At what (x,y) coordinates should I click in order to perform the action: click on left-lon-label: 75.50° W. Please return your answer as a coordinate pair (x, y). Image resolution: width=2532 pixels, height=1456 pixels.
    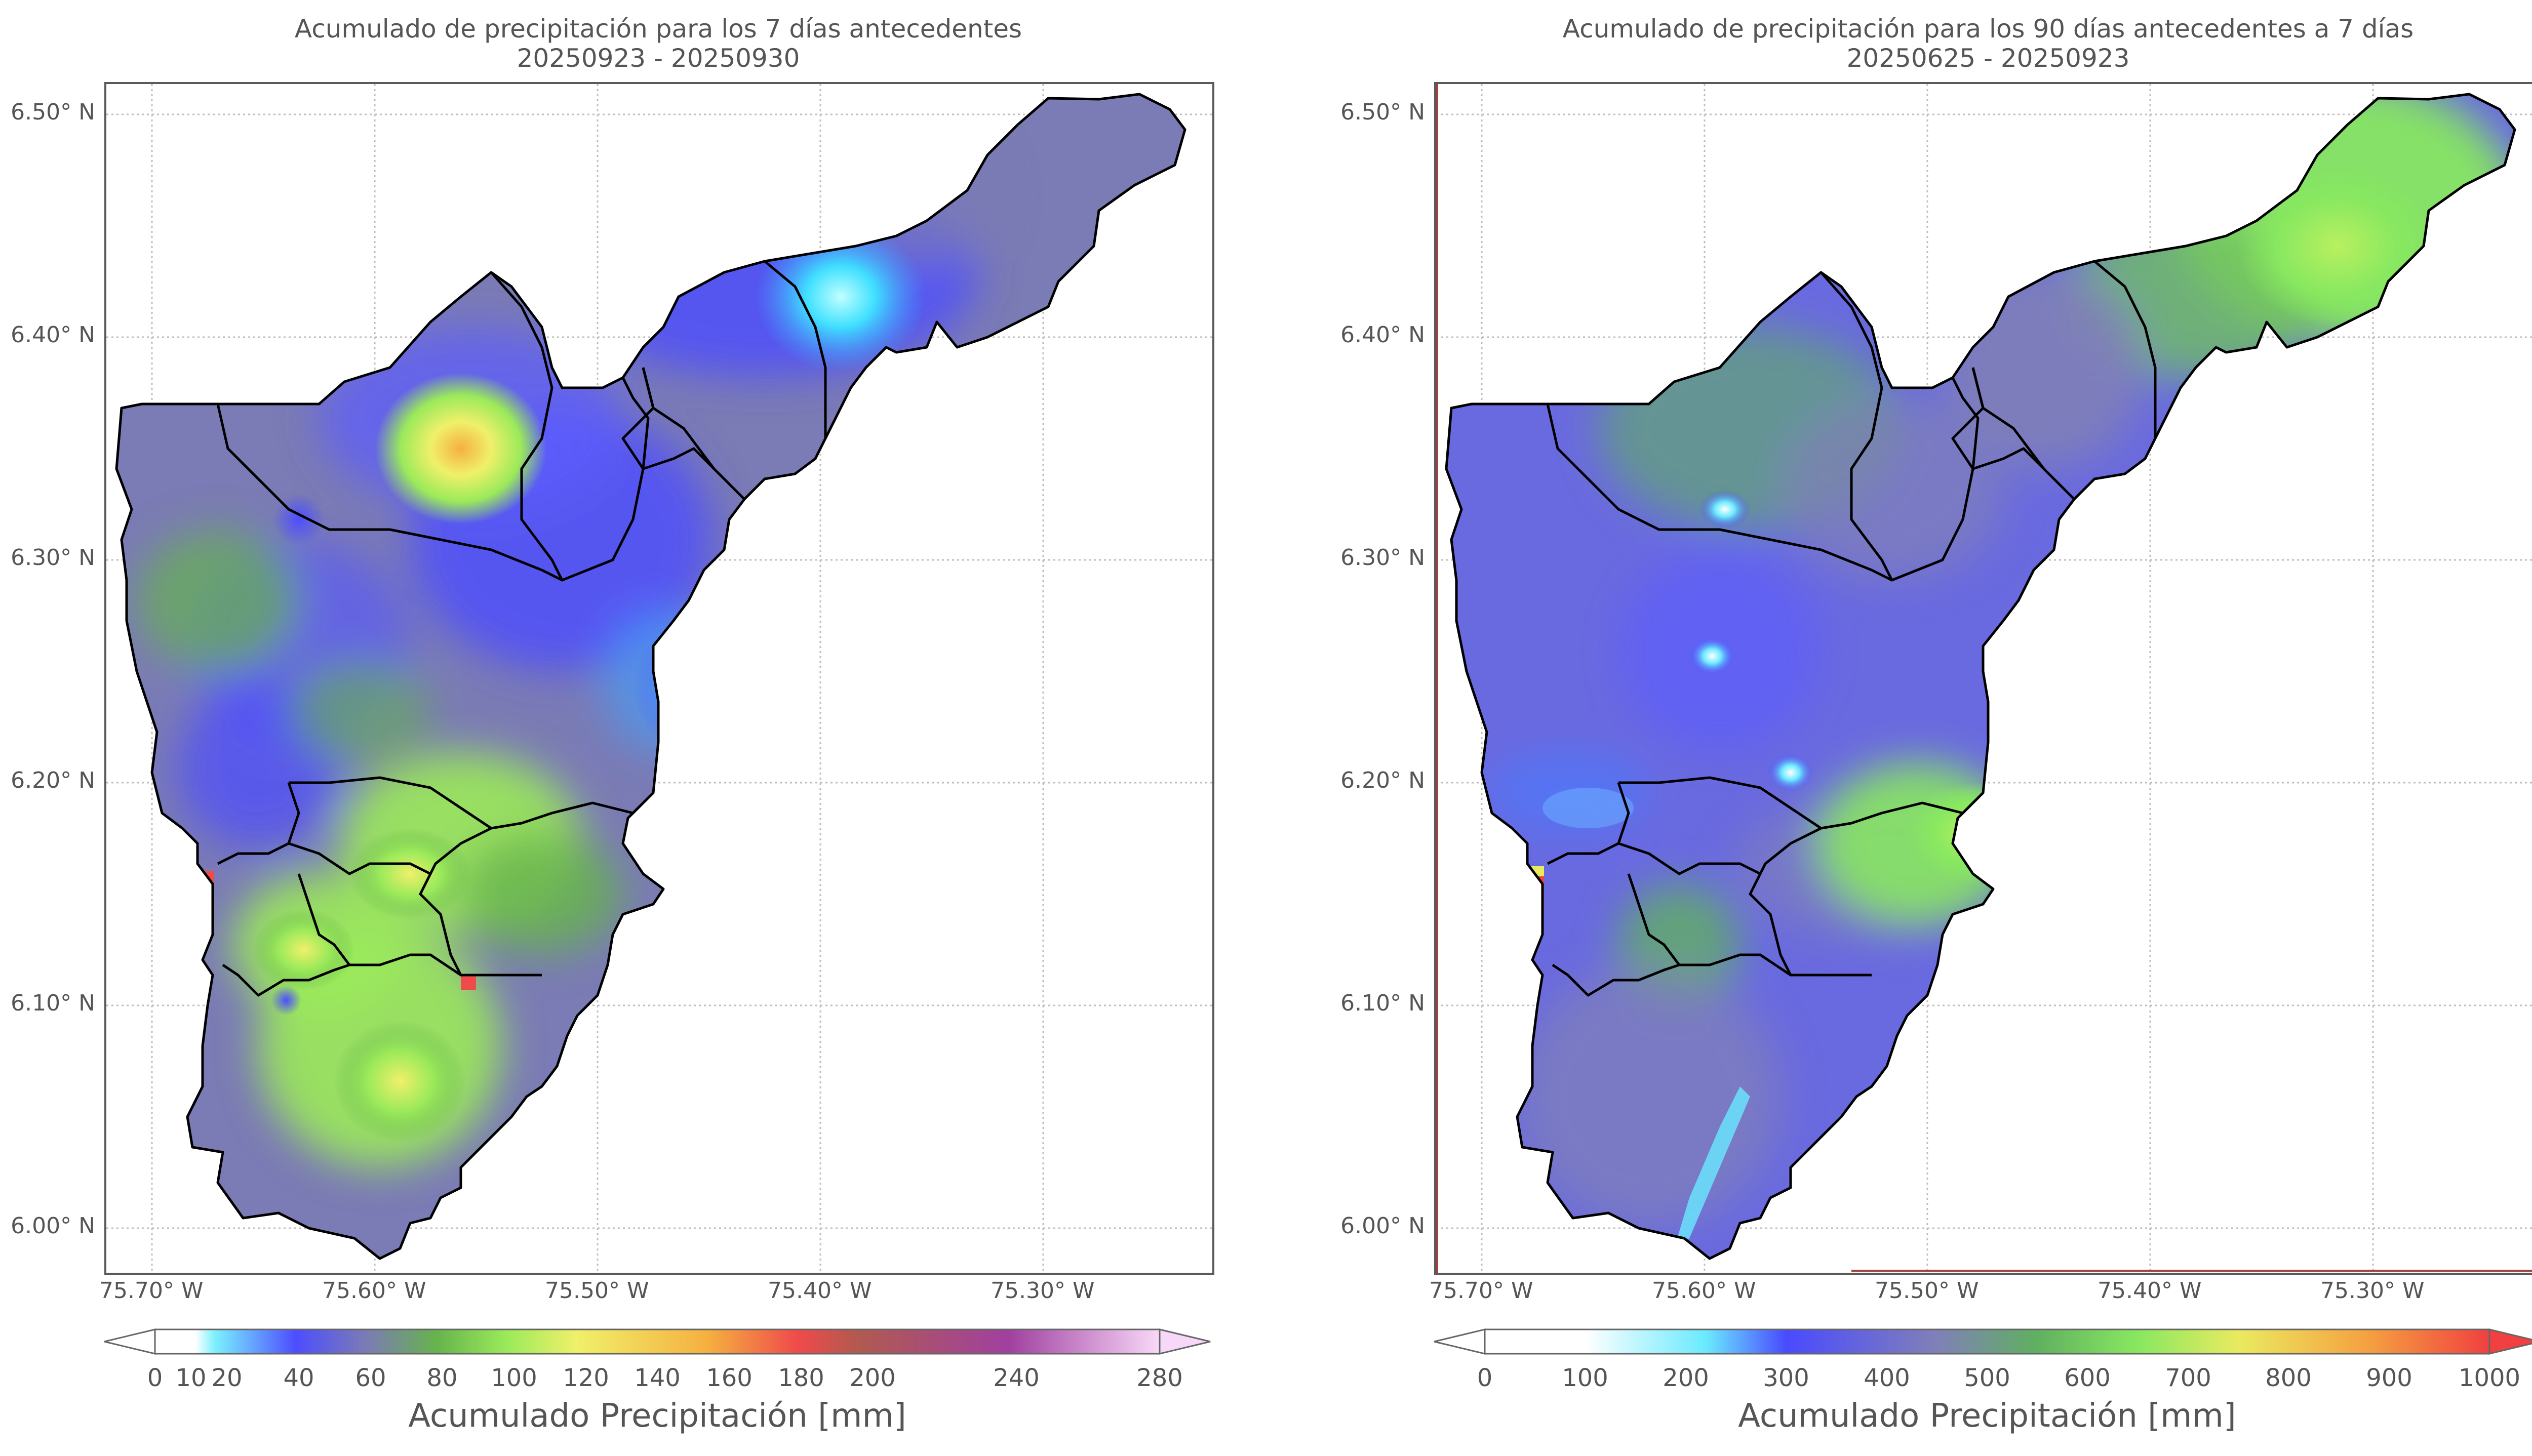
    Looking at the image, I should click on (597, 1291).